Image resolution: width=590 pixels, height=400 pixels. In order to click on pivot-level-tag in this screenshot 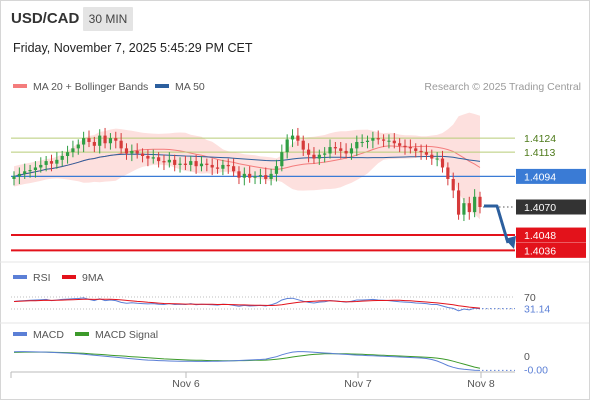, I will do `click(551, 176)`.